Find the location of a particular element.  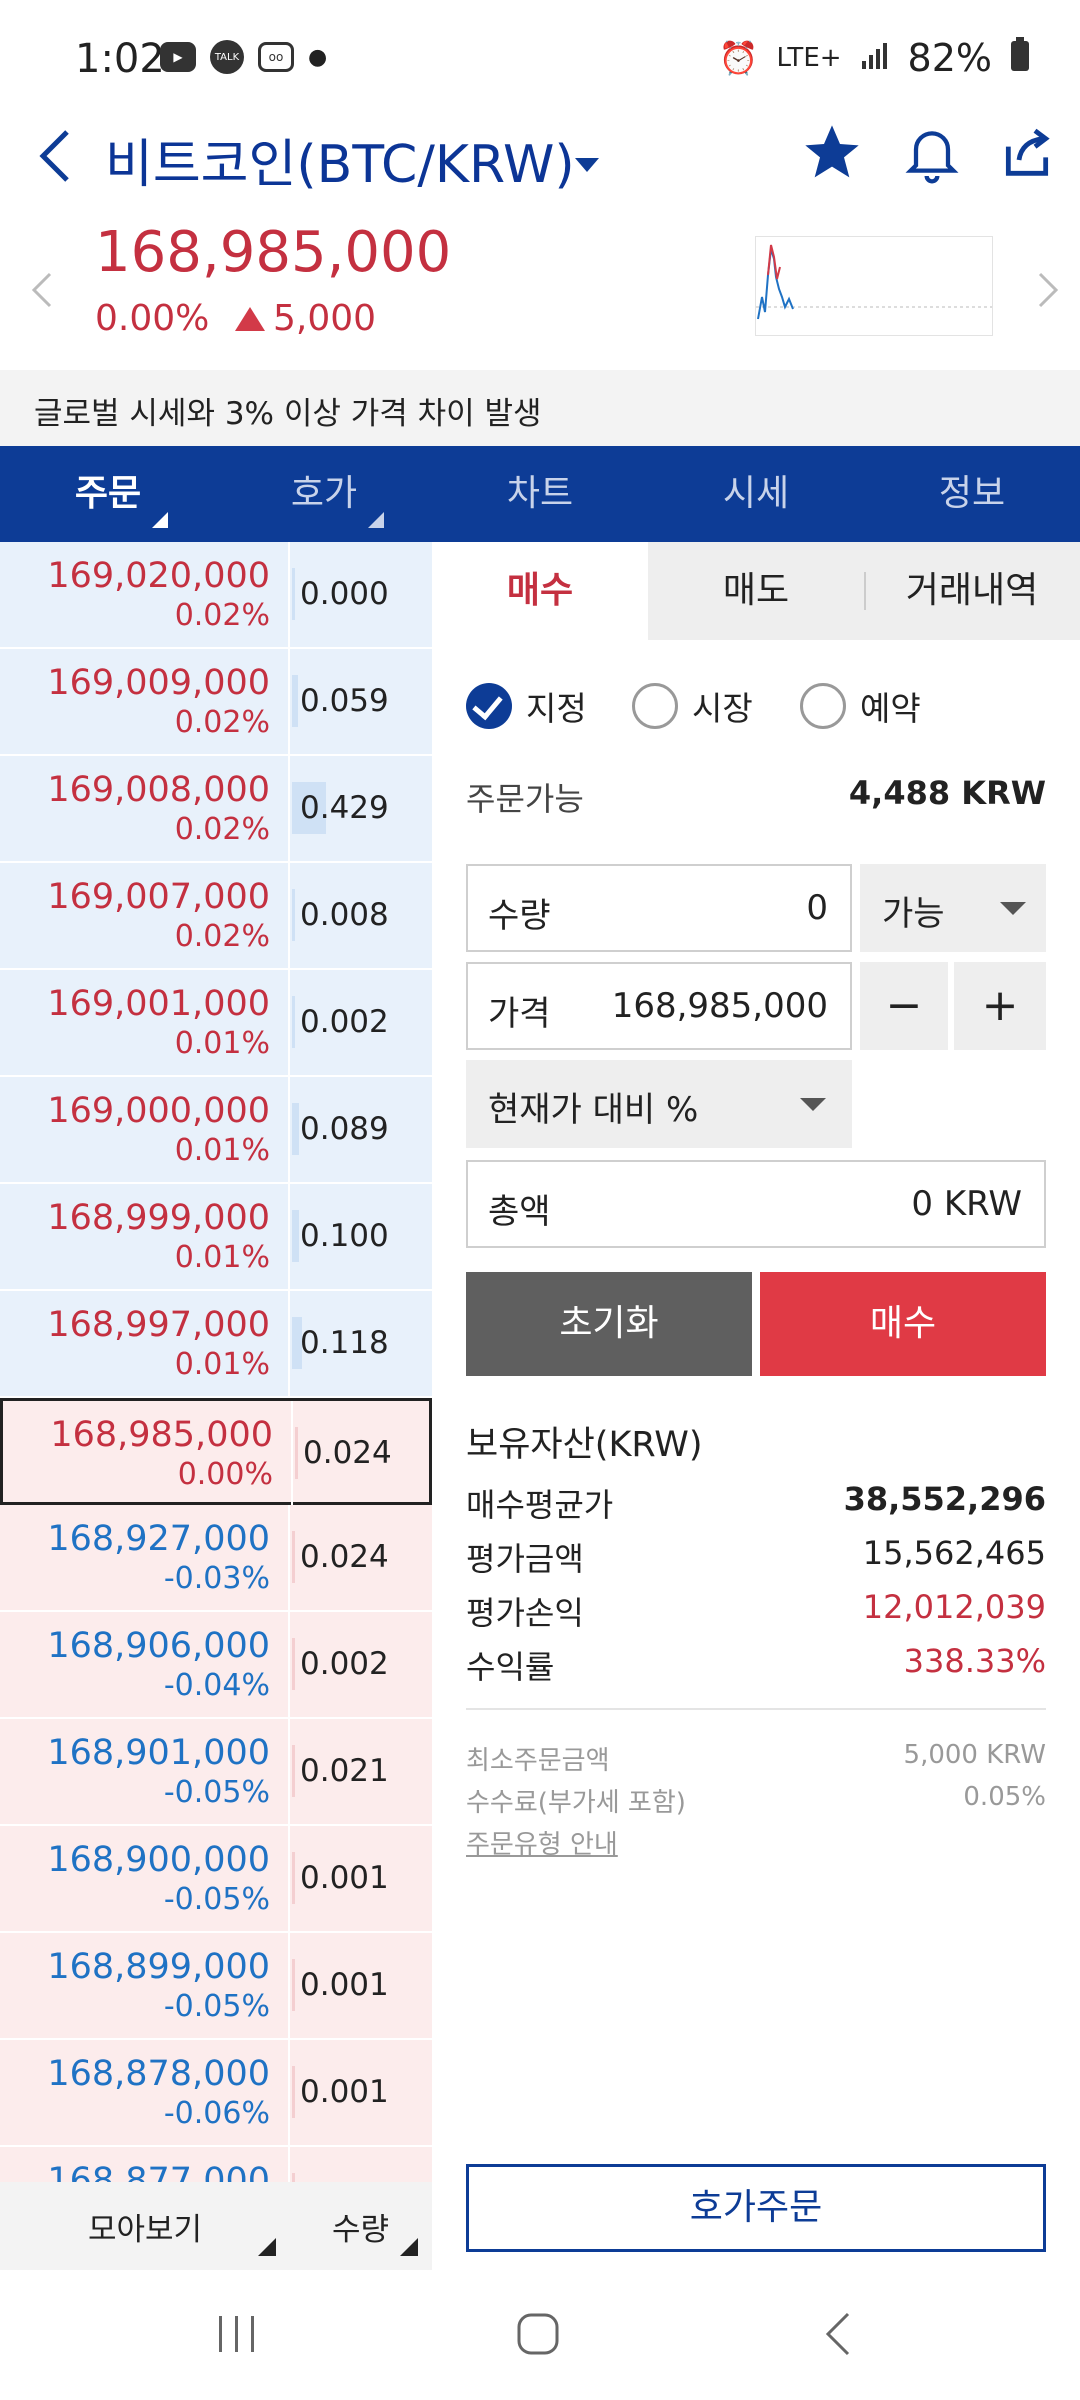

quantity-cell: 0.021 is located at coordinates (360, 1771).